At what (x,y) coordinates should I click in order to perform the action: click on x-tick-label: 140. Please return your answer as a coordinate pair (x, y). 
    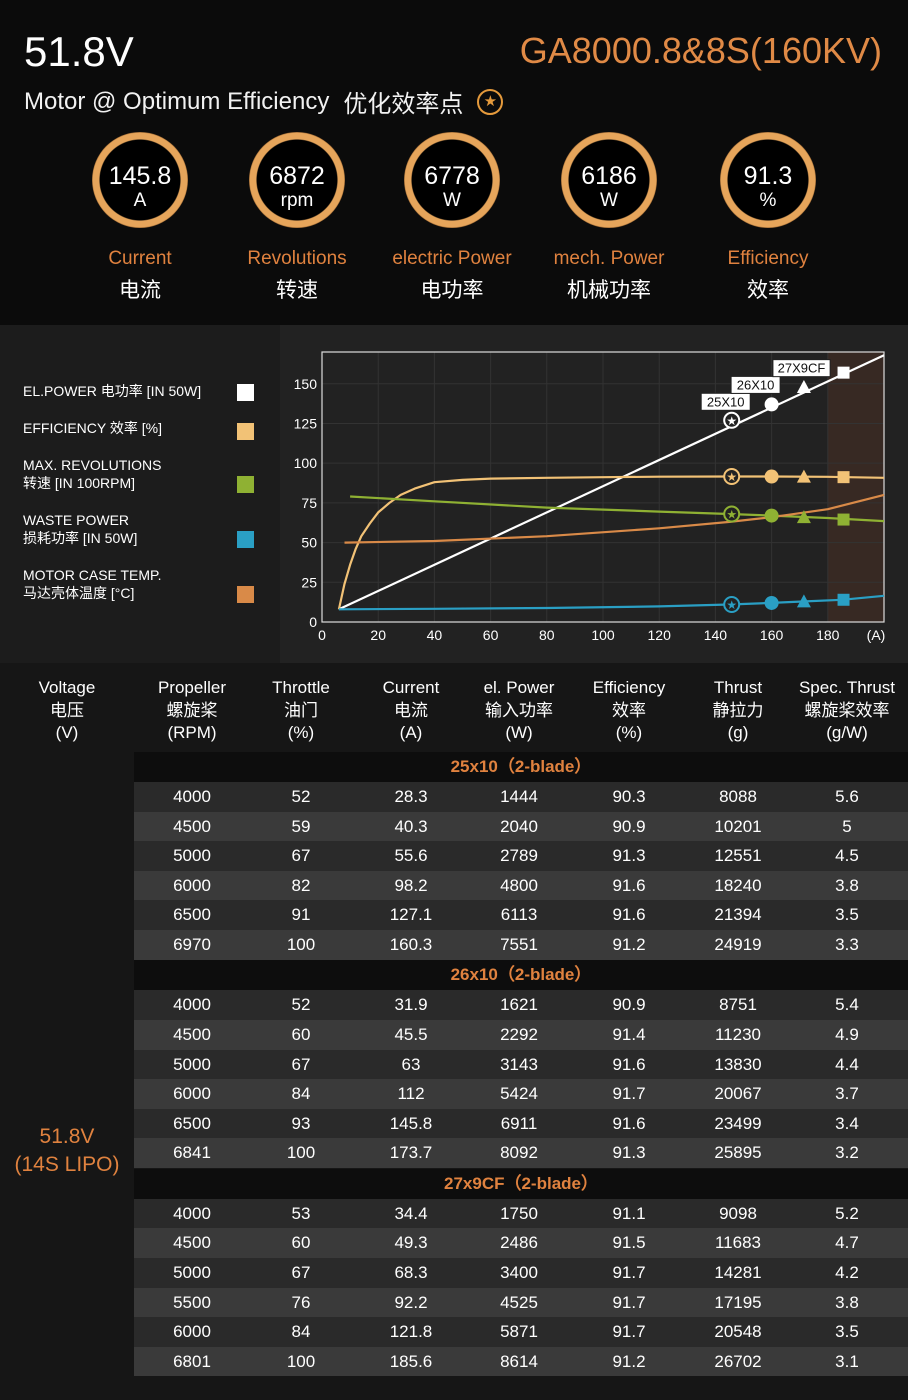
    Looking at the image, I should click on (716, 635).